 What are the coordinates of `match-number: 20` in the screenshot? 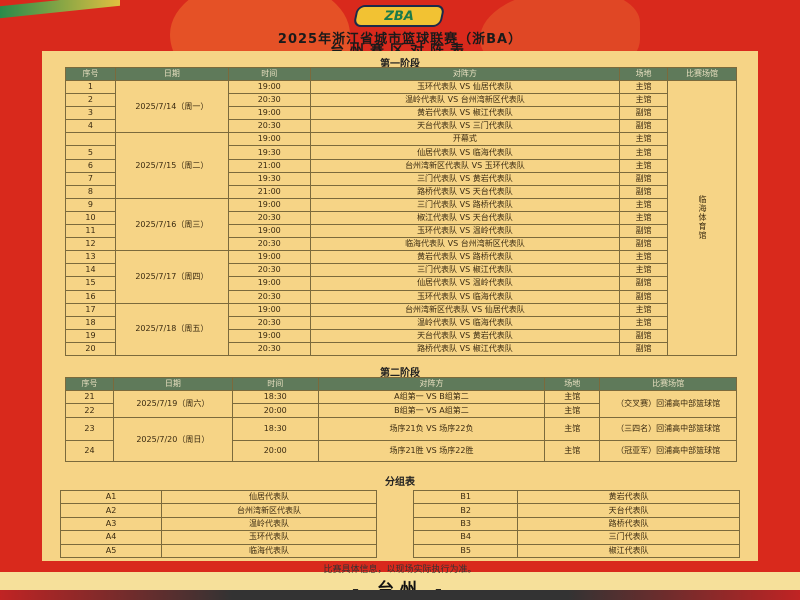 It's located at (90, 348).